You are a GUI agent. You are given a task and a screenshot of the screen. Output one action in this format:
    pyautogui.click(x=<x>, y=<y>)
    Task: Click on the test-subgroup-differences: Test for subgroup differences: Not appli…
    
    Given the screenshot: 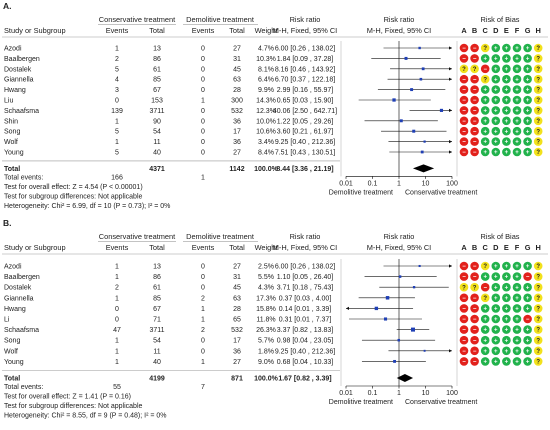 What is the action you would take?
    pyautogui.click(x=73, y=406)
    